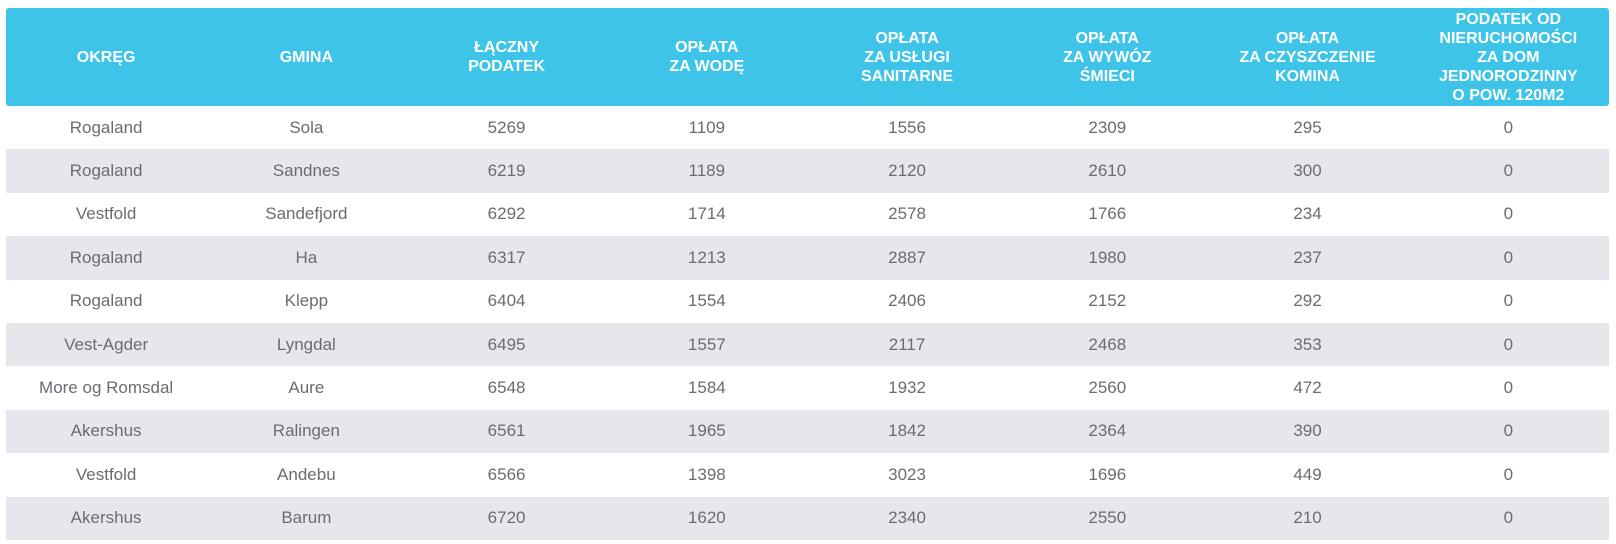  I want to click on table-row: Rogaland Ha 6317 1213 2887 1980 237 0, so click(807, 258).